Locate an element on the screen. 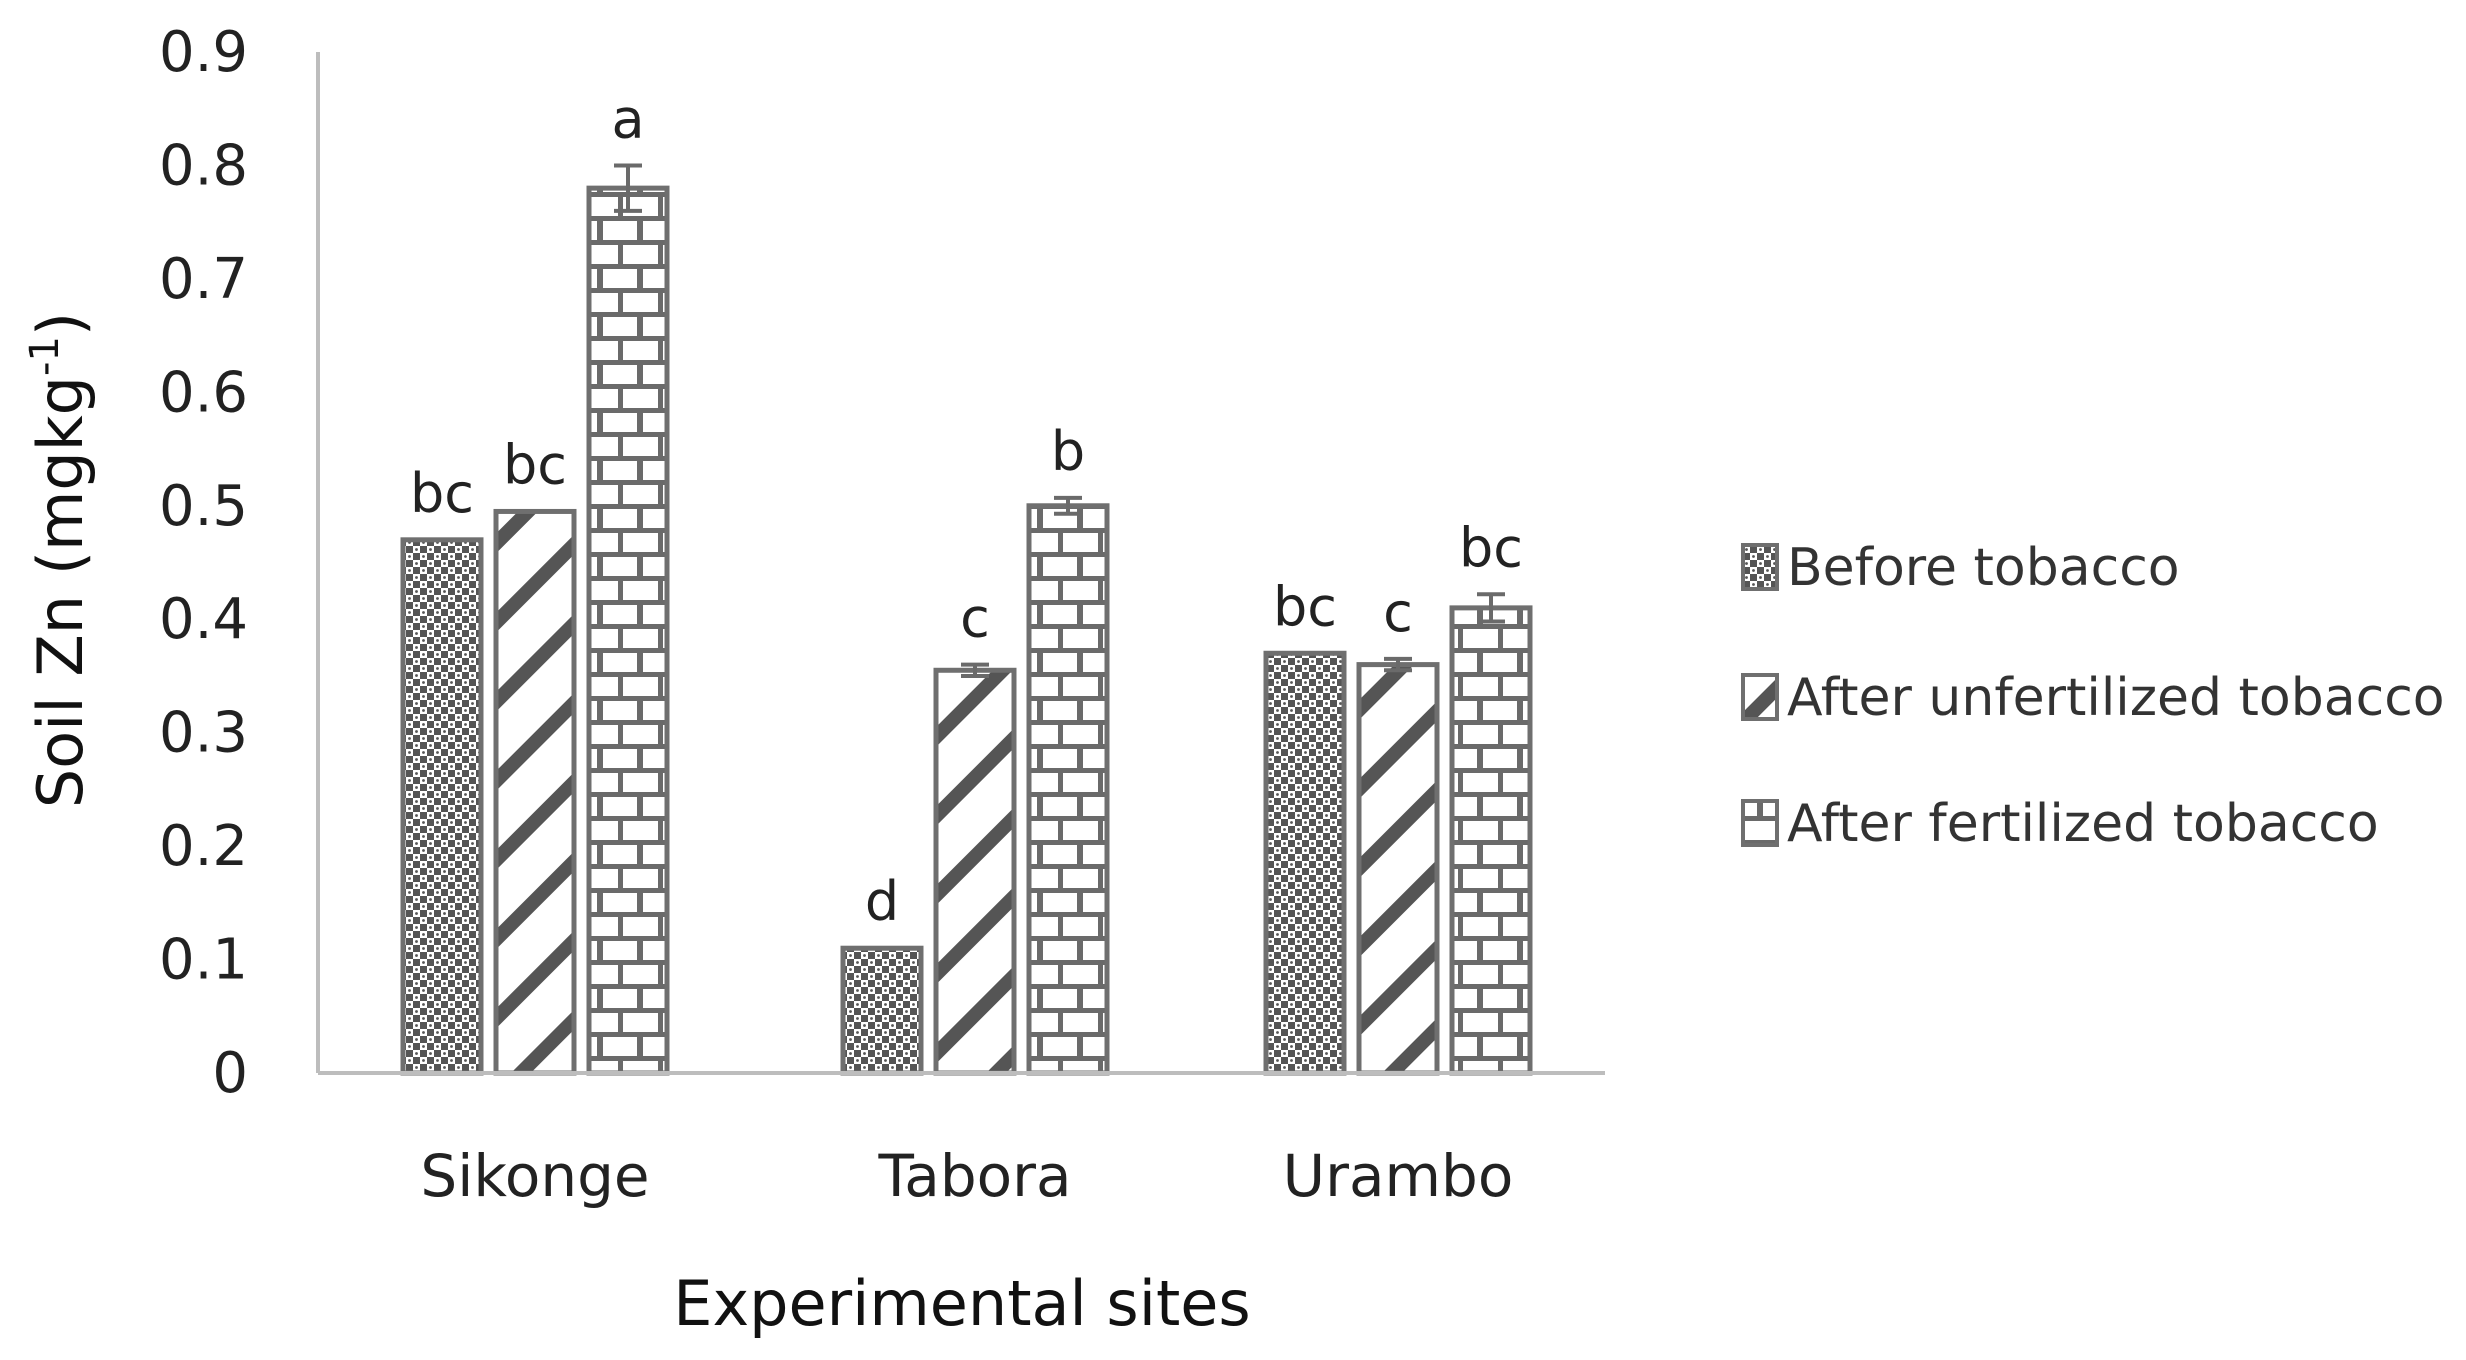  legend-label: After fertilized tobacco is located at coordinates (2083, 824).